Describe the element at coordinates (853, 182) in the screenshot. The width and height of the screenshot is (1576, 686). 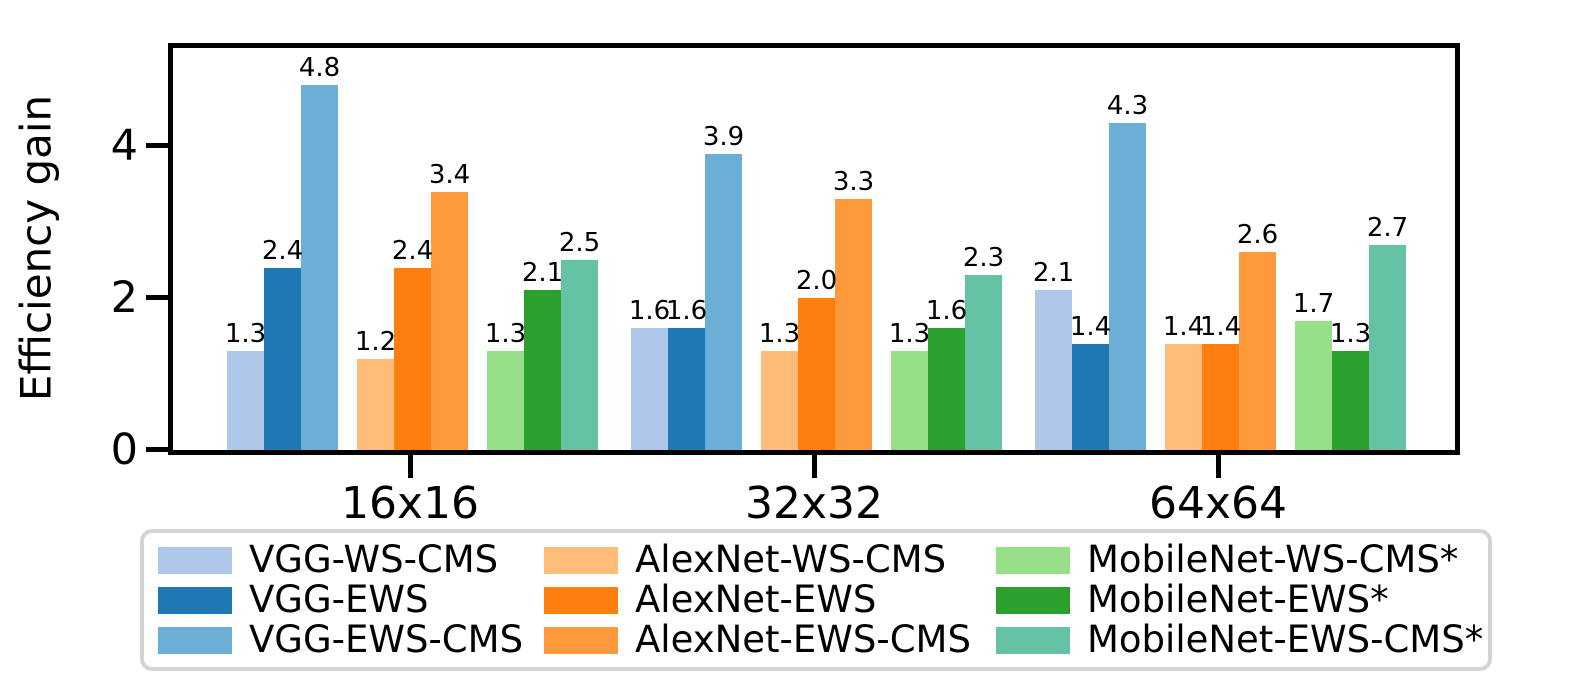
I see `bar-value-label: 3.3` at that location.